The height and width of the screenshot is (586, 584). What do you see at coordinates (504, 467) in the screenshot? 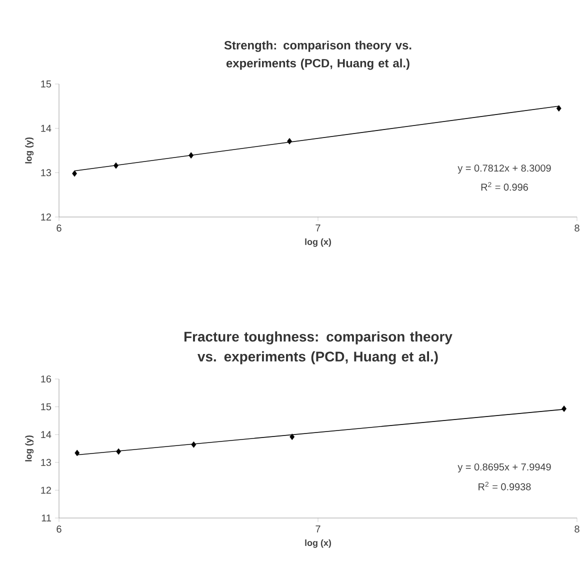
I see `annotation: y = 0.8695x + 7.9949` at bounding box center [504, 467].